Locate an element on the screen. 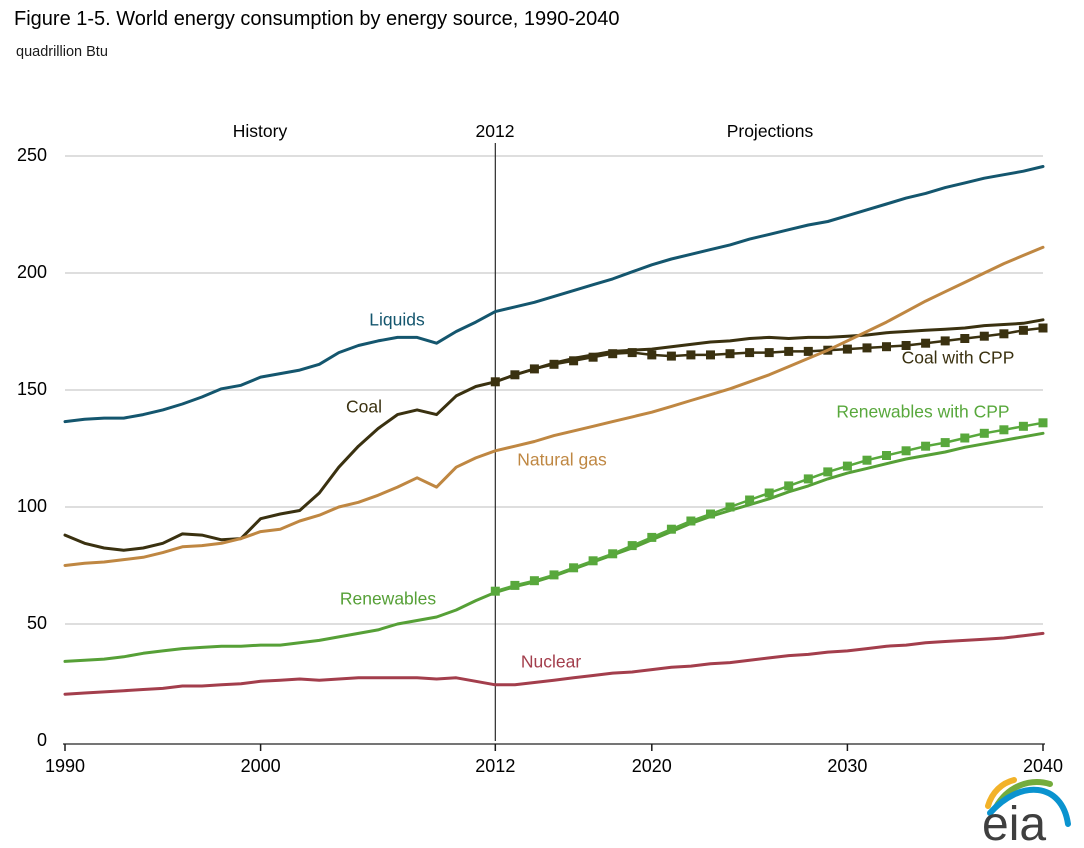  eia-logo: eia is located at coordinates (1026, 812).